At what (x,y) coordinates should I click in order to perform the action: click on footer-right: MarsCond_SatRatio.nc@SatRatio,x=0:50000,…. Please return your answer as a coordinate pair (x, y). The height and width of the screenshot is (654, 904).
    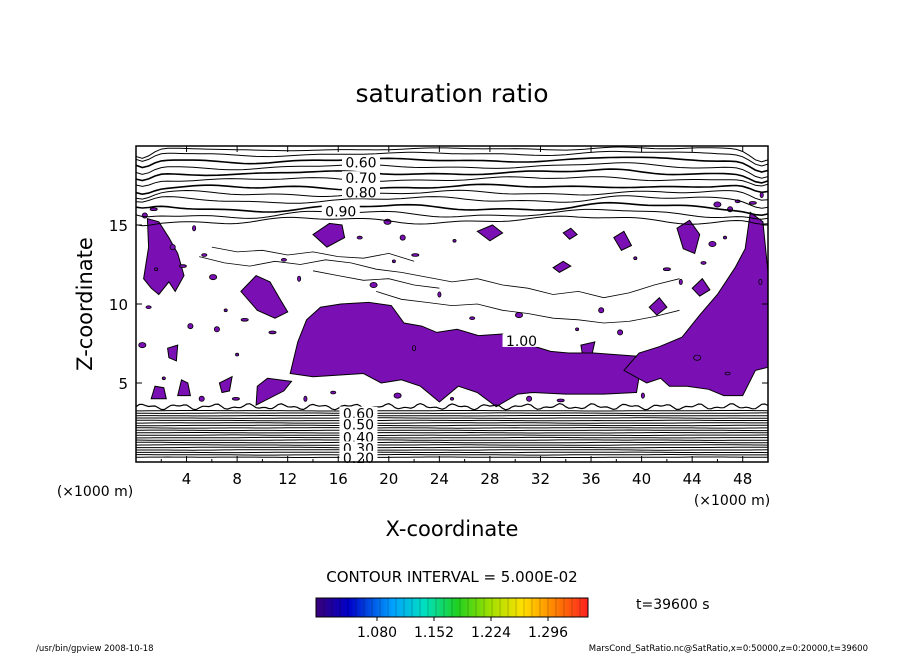
    Looking at the image, I should click on (728, 649).